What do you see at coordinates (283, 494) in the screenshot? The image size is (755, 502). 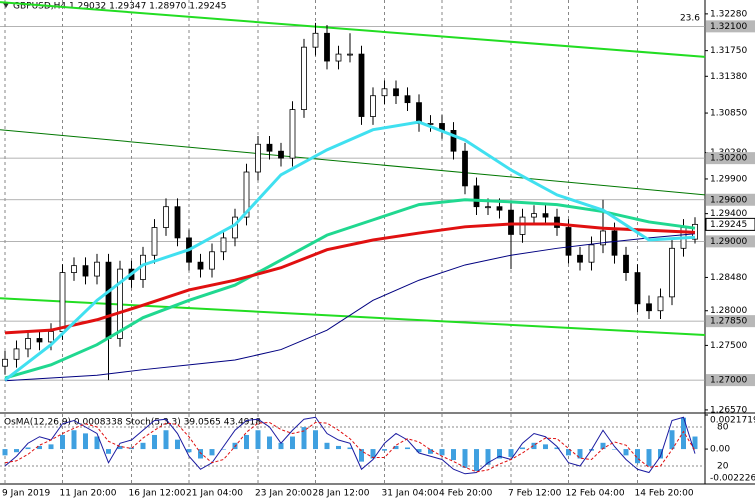 I see `x-tick-label: 23 Jan 20:00` at bounding box center [283, 494].